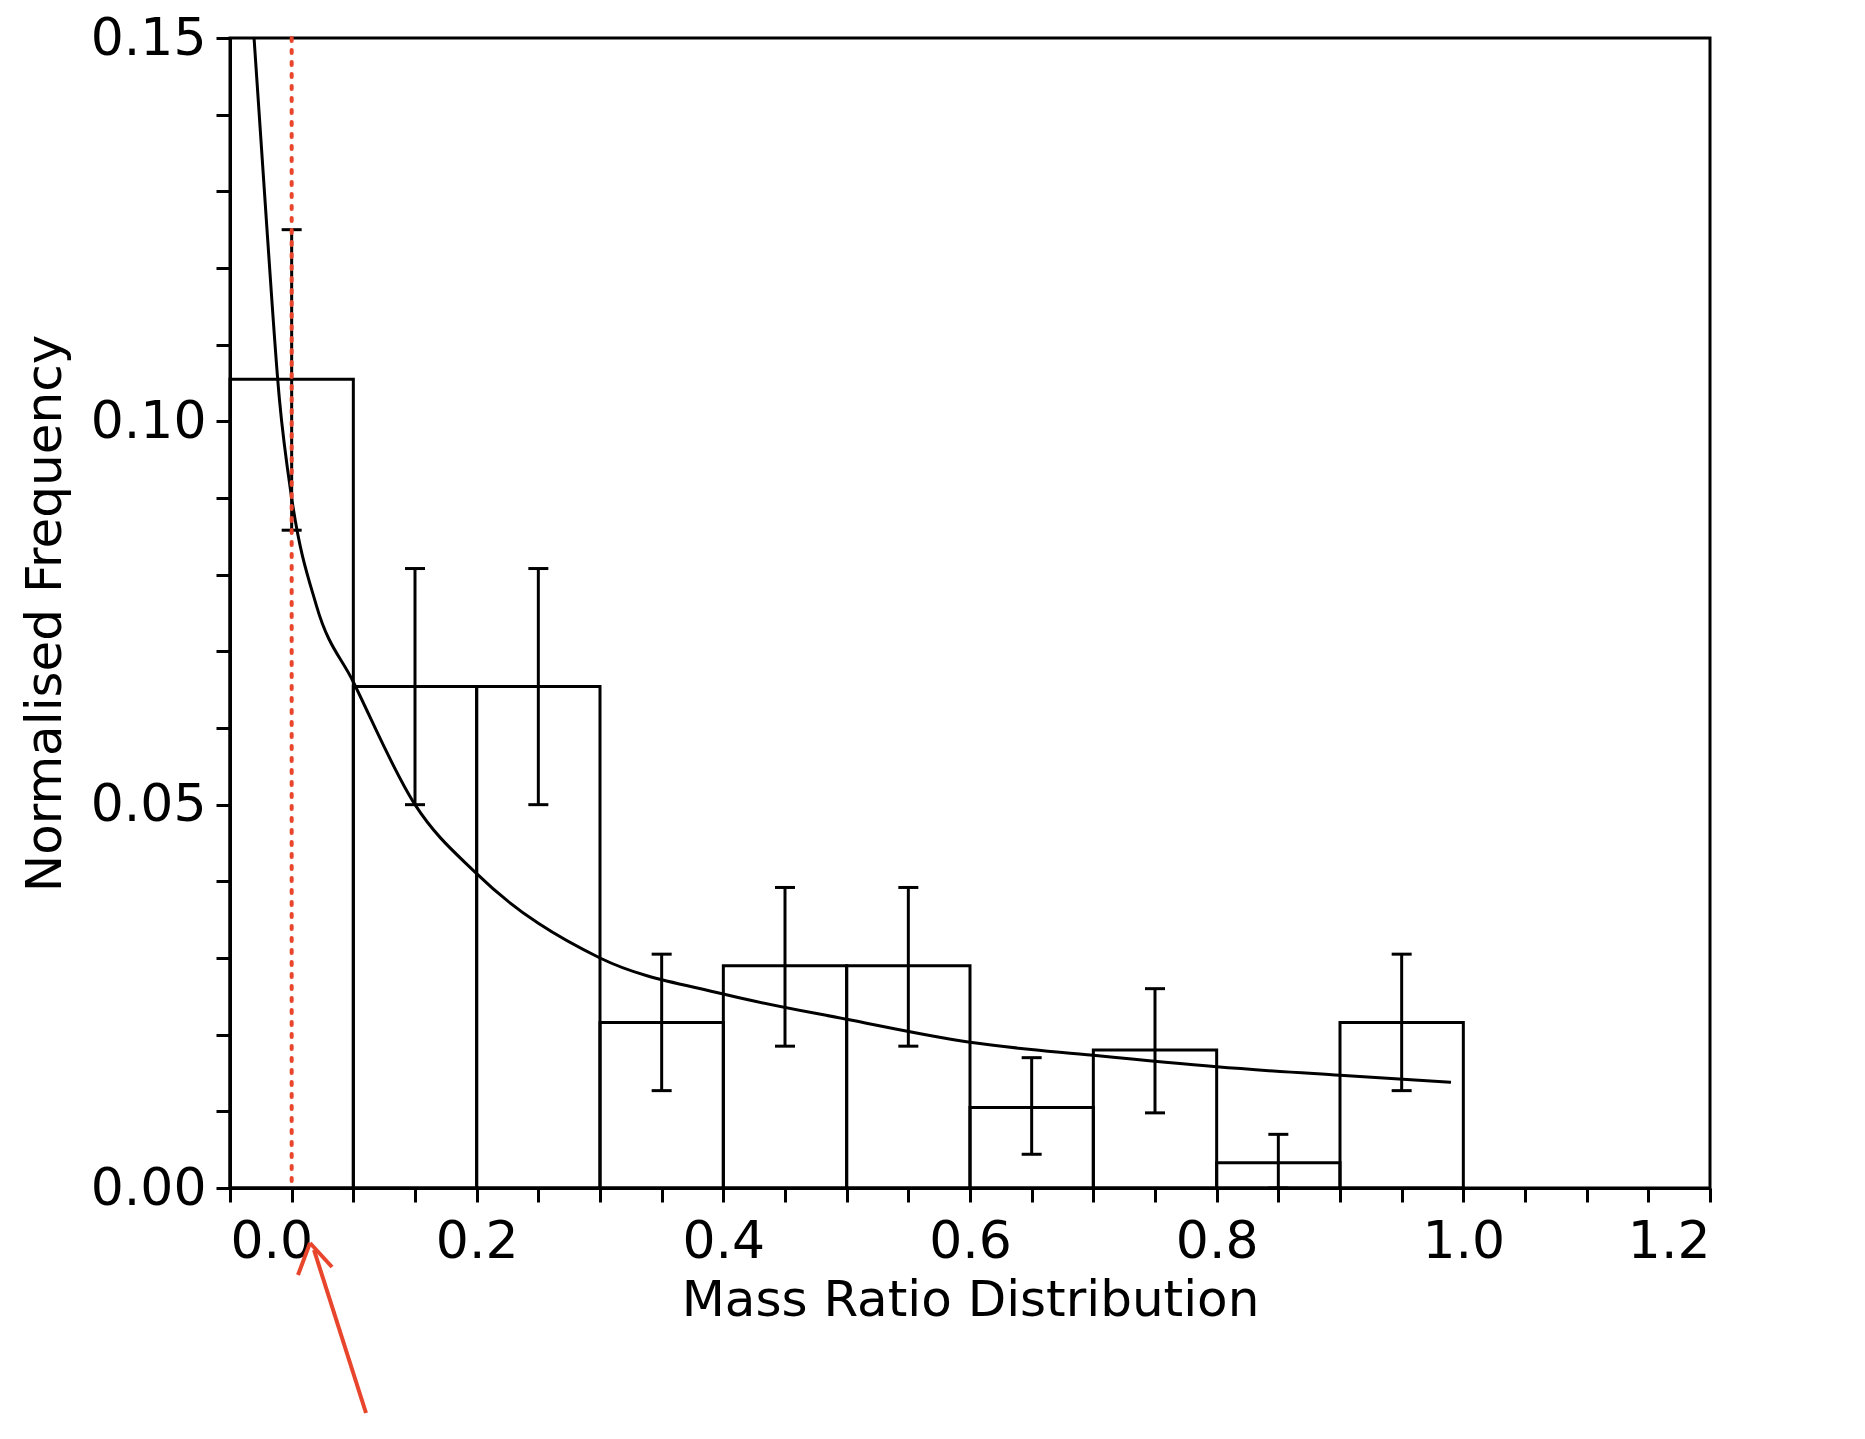 This screenshot has width=1865, height=1439. Describe the element at coordinates (148, 803) in the screenshot. I see `y-tick-label: 0.05` at that location.